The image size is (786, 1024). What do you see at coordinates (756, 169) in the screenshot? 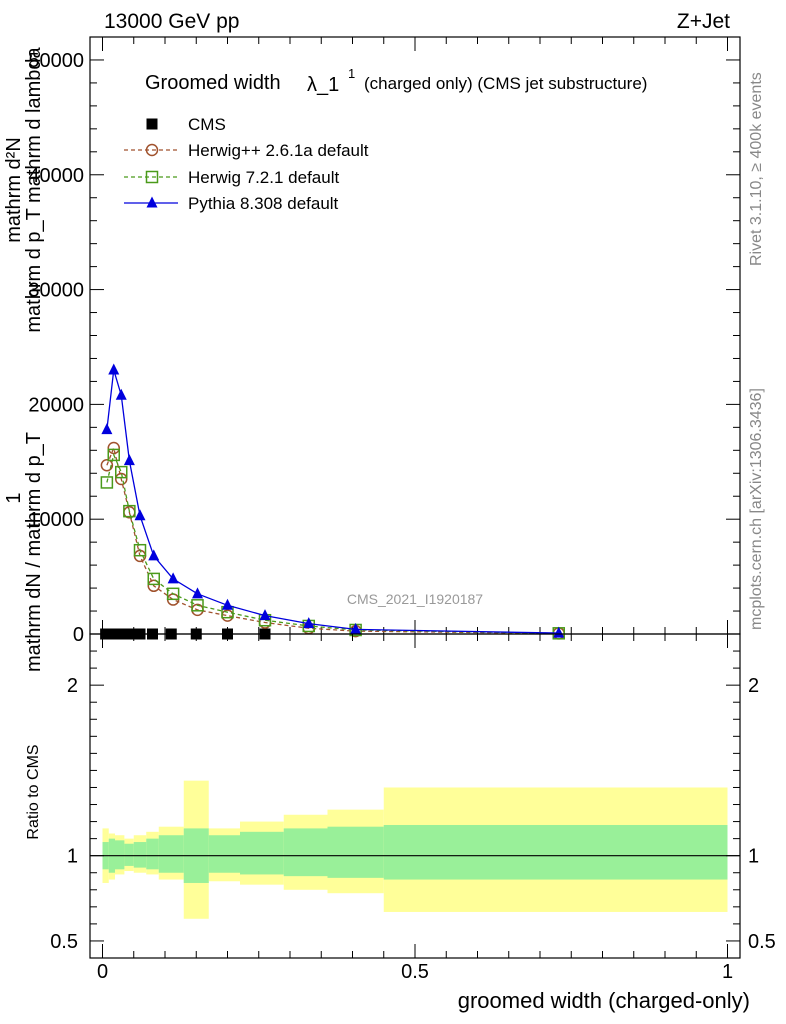
I see `rivet-label: Rivet 3.1.10, ≥ 400k events` at bounding box center [756, 169].